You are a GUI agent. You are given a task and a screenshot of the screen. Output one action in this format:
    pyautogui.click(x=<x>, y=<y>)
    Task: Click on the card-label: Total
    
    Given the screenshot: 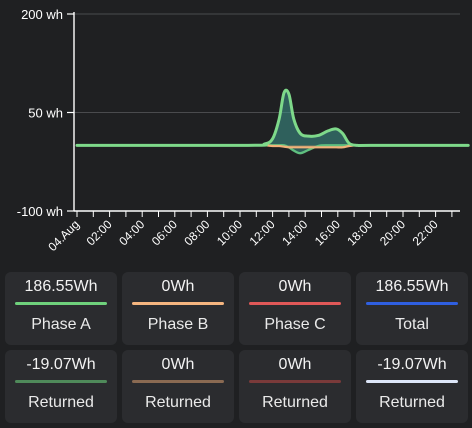 What is the action you would take?
    pyautogui.click(x=412, y=324)
    